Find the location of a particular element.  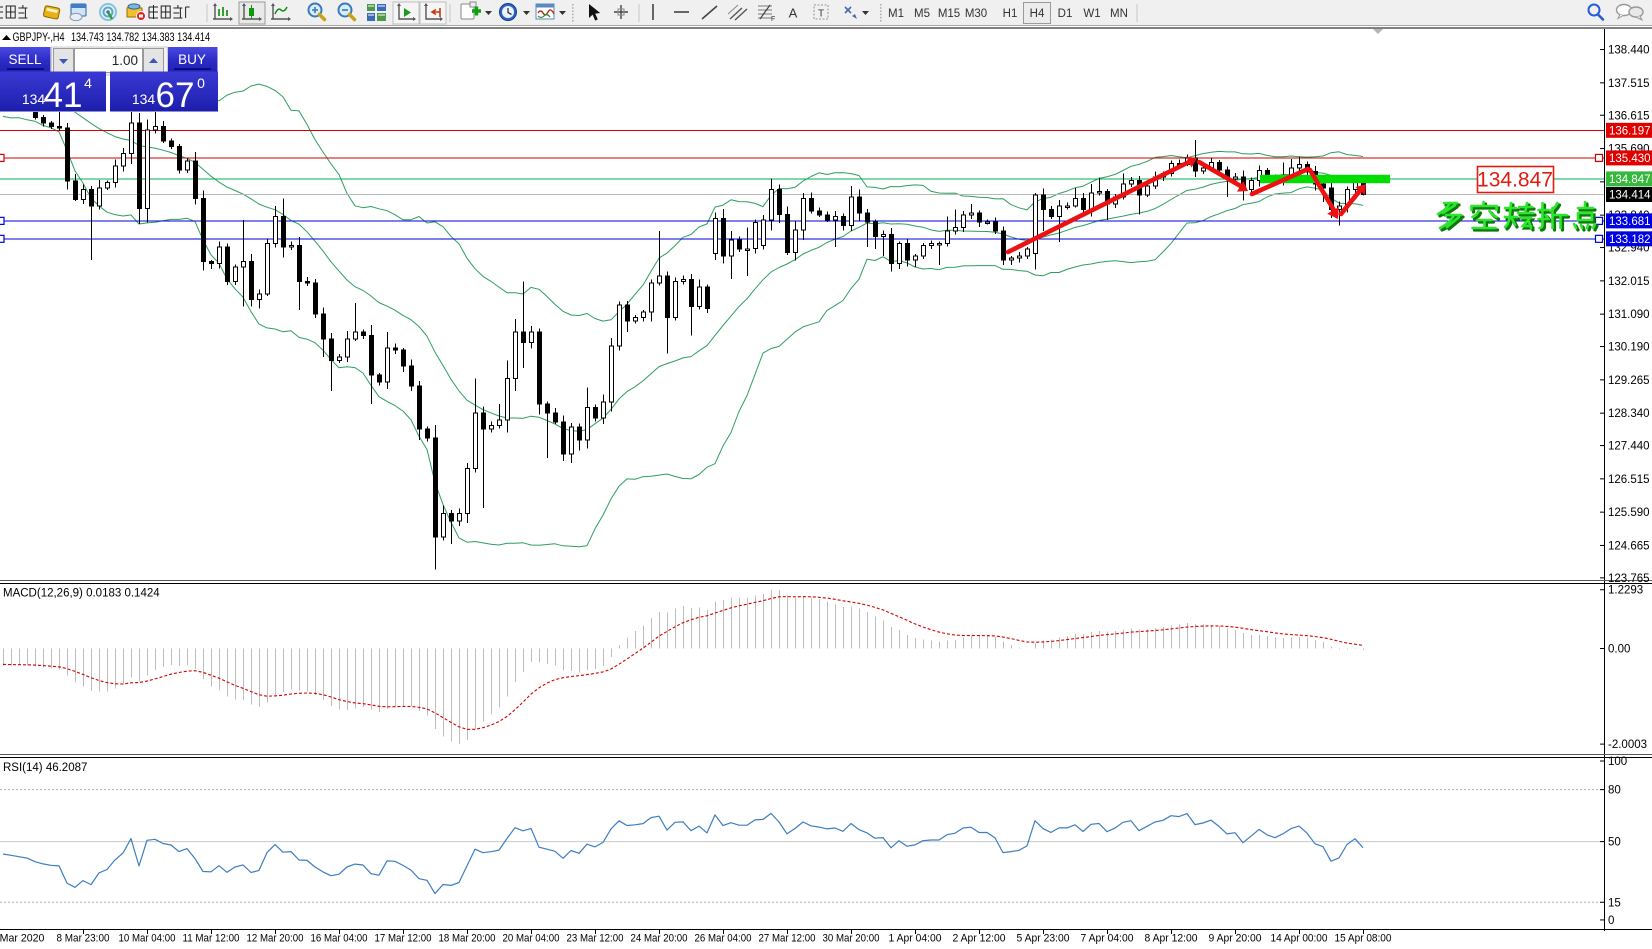

svg-text: 123.765 is located at coordinates (1629, 579).